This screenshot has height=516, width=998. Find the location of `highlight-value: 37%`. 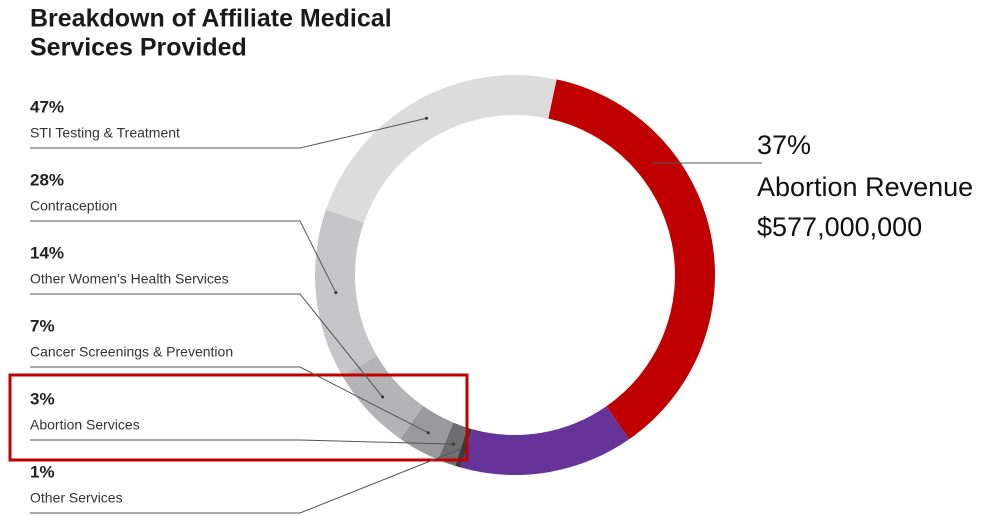

highlight-value: 37% is located at coordinates (784, 145).